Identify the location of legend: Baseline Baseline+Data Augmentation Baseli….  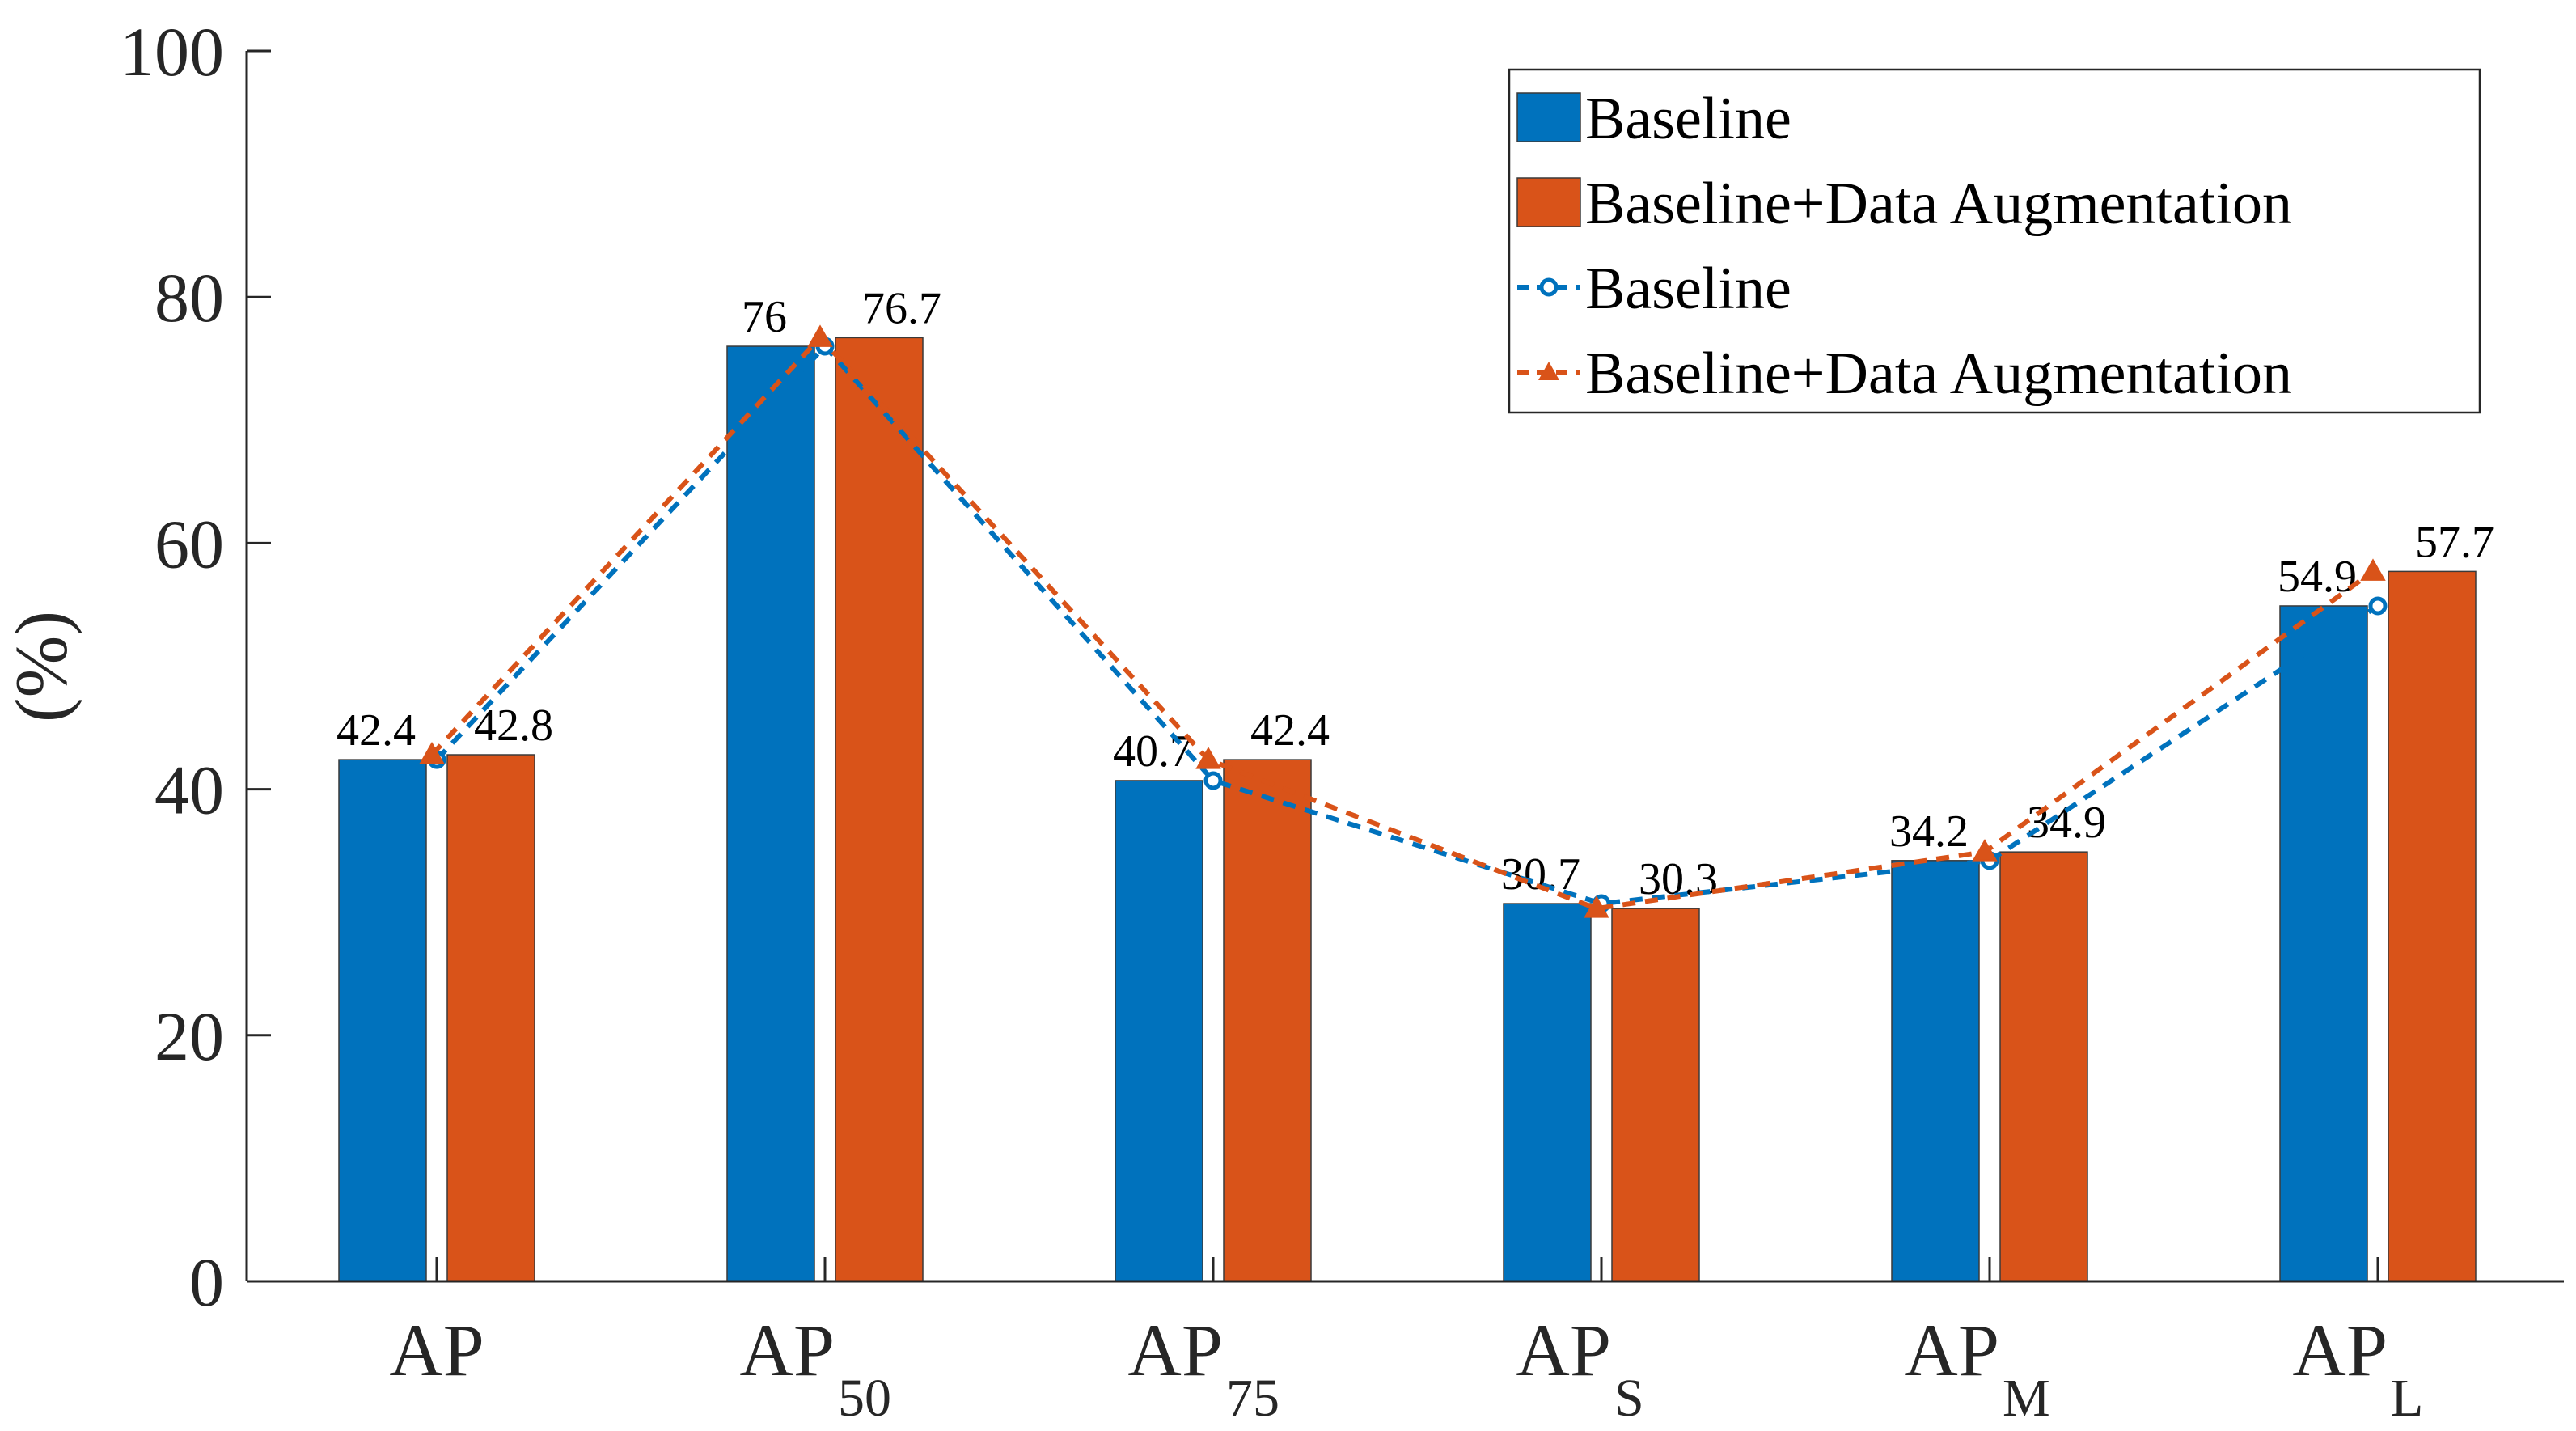
(1995, 241).